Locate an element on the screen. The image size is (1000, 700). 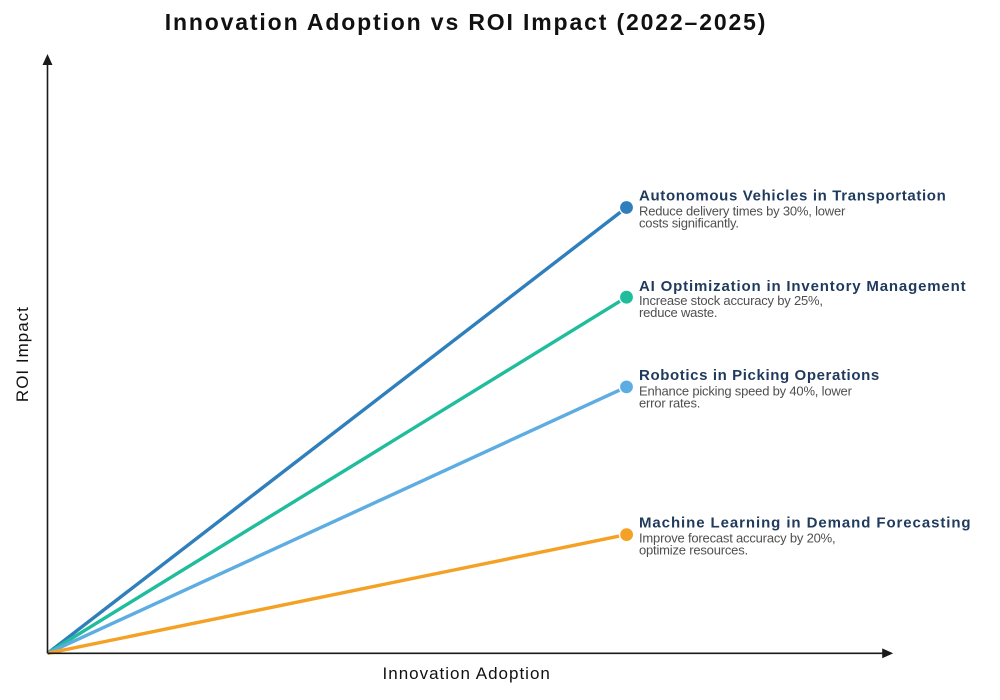
svg-text: optimize resources. is located at coordinates (693, 550).